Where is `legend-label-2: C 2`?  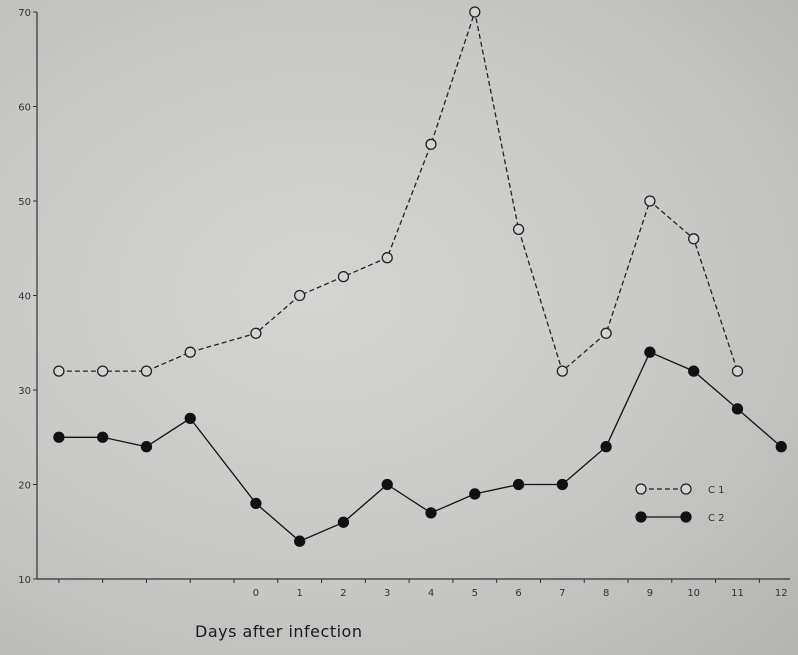
legend-label-2: C 2 is located at coordinates (716, 518).